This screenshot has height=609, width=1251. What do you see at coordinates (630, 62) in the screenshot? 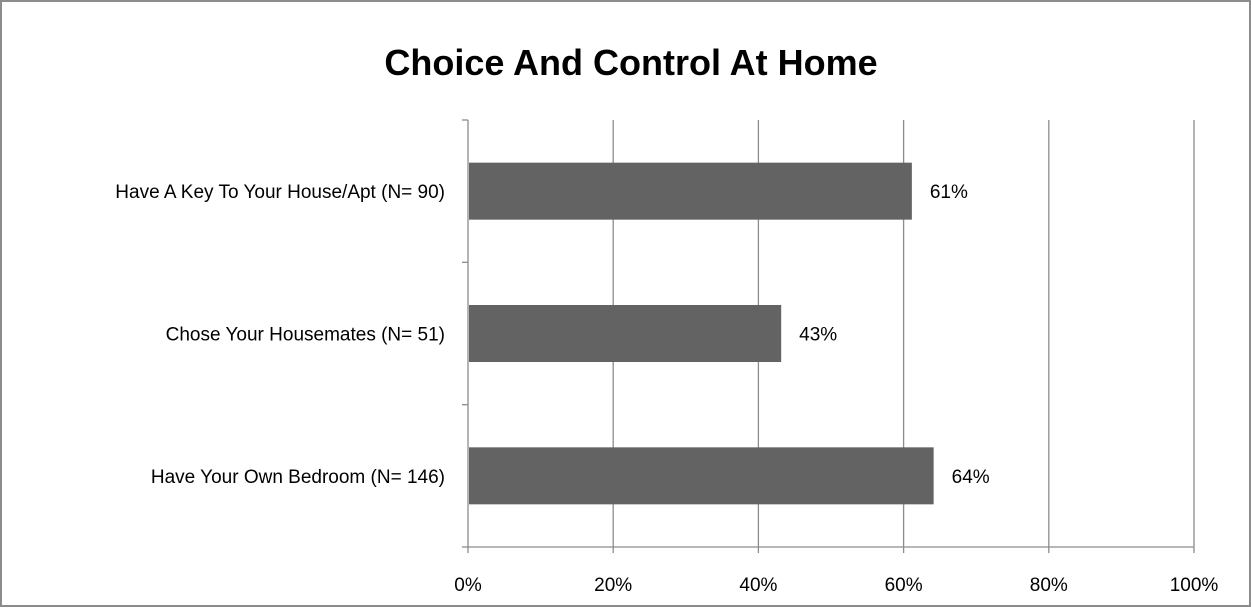
I see `chart-title: Choice And Control At Home` at bounding box center [630, 62].